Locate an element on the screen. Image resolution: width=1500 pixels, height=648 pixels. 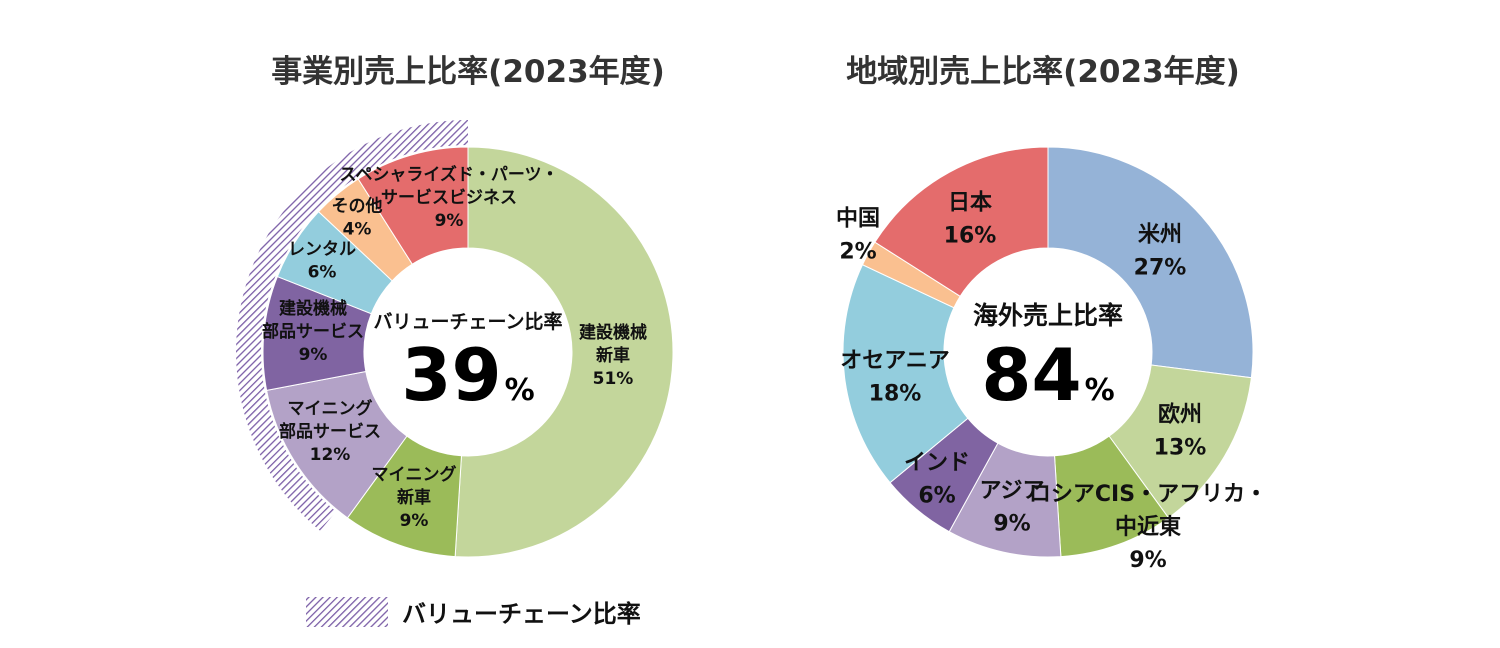
value-chain-center-value: 39% is located at coordinates (467, 375).